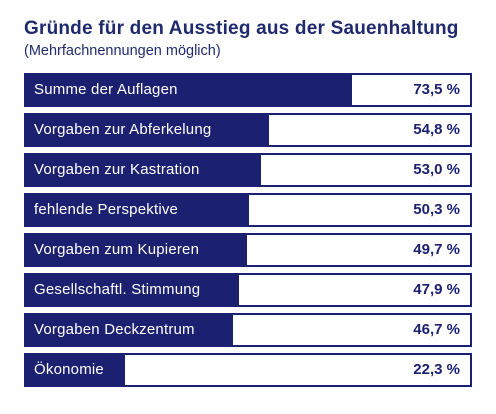 Image resolution: width=496 pixels, height=414 pixels. What do you see at coordinates (436, 369) in the screenshot?
I see `bar-value-label: 22,3 %` at bounding box center [436, 369].